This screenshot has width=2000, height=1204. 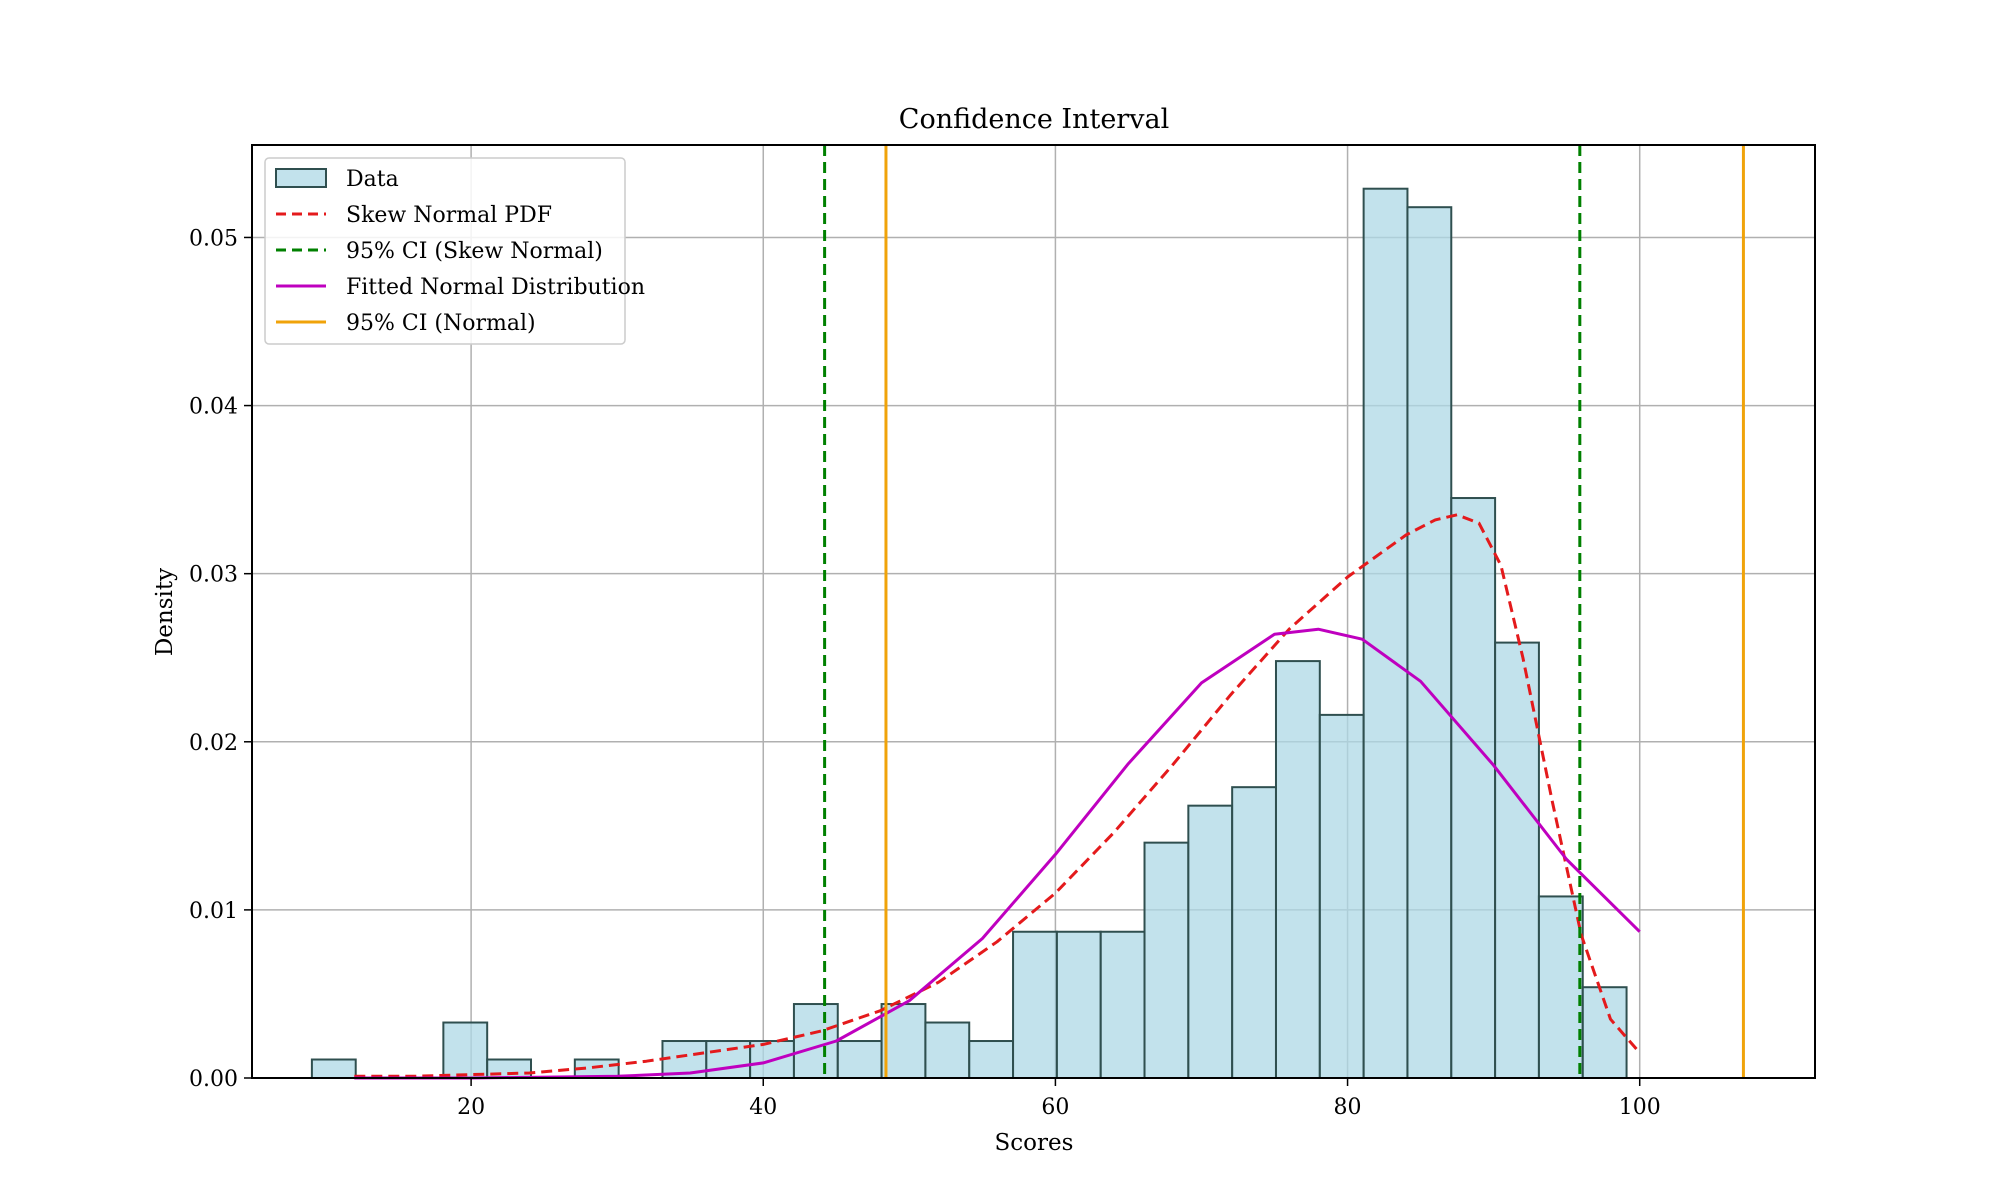 What do you see at coordinates (213, 1079) in the screenshot?
I see `y-tick-label: 0.00` at bounding box center [213, 1079].